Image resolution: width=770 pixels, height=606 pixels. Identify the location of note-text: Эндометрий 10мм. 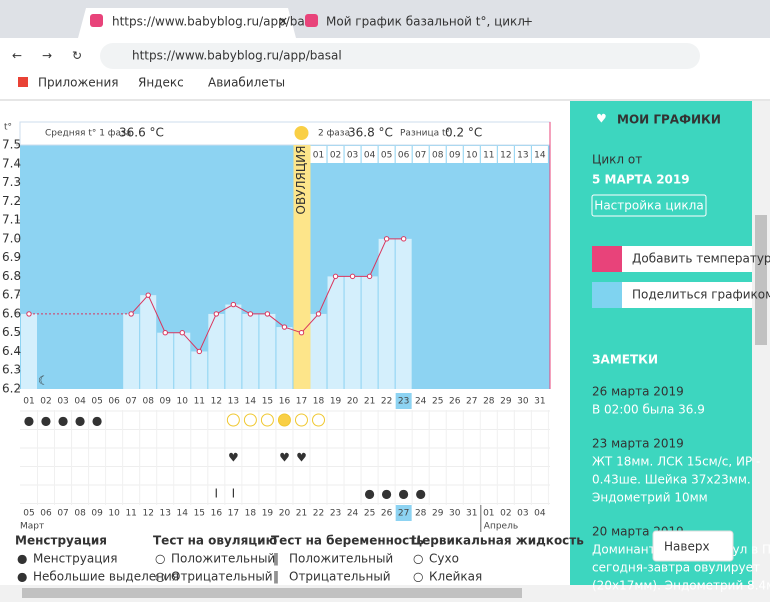
(650, 498).